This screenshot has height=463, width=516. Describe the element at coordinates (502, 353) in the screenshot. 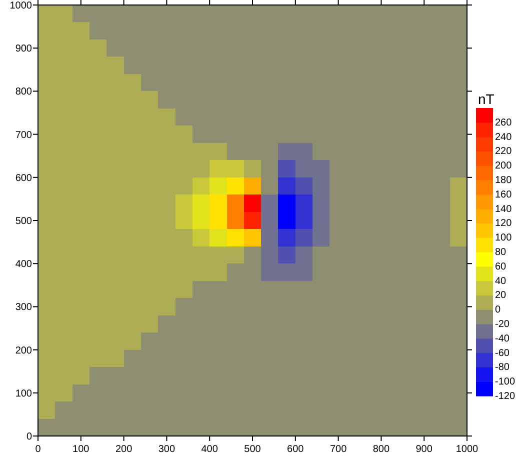

I see `color-bar-label: -60` at that location.